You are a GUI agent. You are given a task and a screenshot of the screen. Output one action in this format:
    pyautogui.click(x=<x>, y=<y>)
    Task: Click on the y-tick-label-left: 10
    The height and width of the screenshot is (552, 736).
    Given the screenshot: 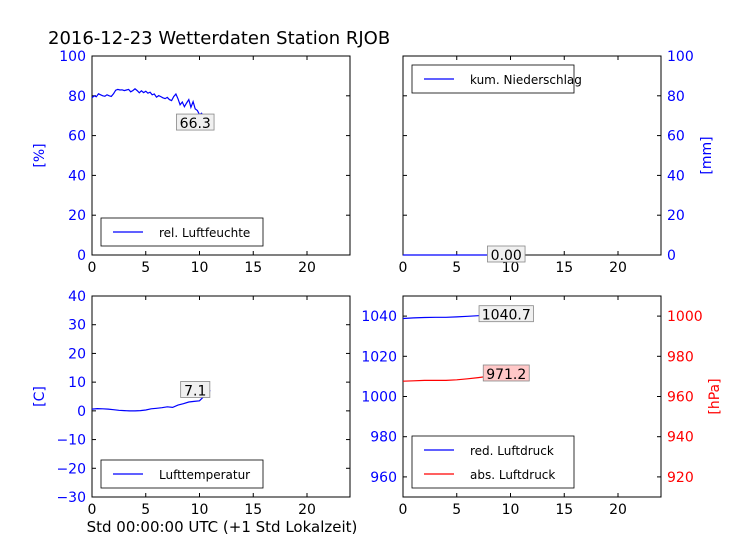 What is the action you would take?
    pyautogui.click(x=77, y=383)
    